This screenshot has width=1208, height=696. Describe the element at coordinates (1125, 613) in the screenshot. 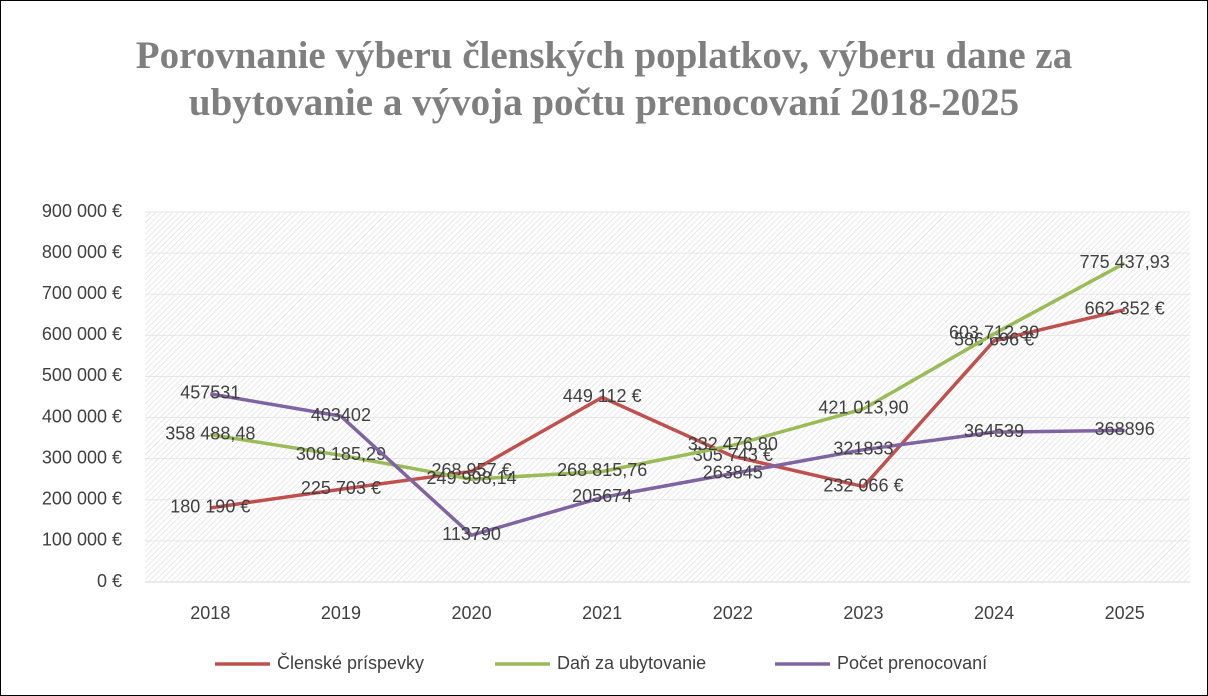

I see `x-tick-label: 2025` at that location.